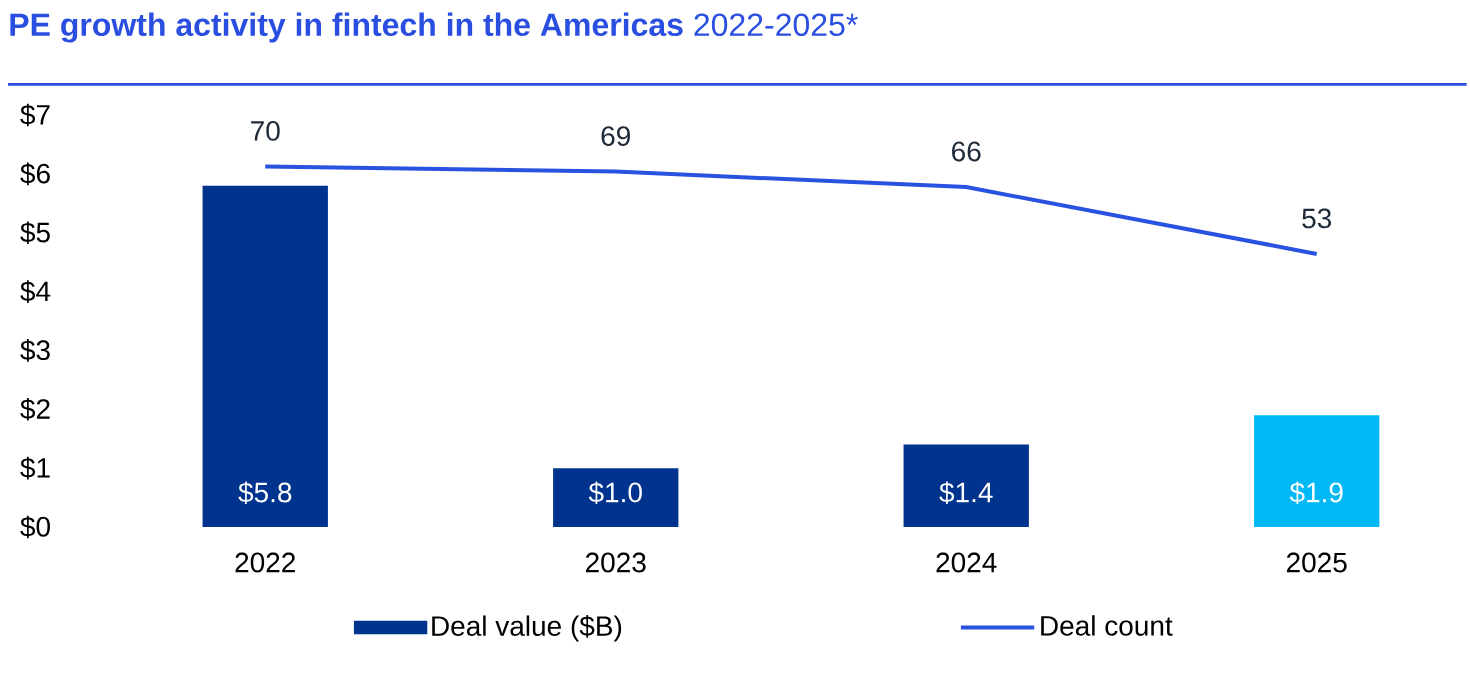  What do you see at coordinates (265, 493) in the screenshot?
I see `data-label: $5.8` at bounding box center [265, 493].